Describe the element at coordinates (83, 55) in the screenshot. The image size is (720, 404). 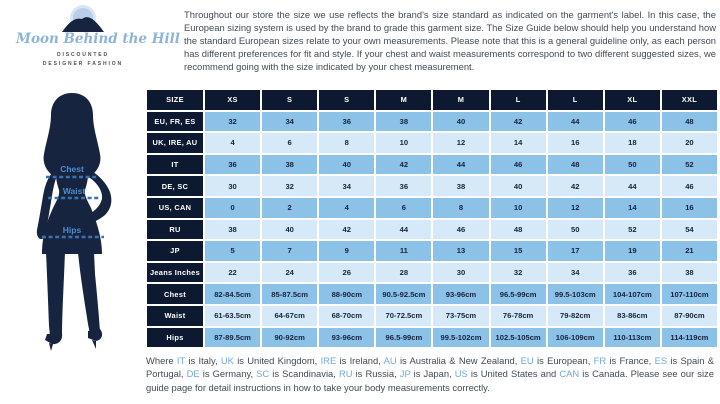
I see `brand-tagline-line1: DISCOUNTED` at that location.